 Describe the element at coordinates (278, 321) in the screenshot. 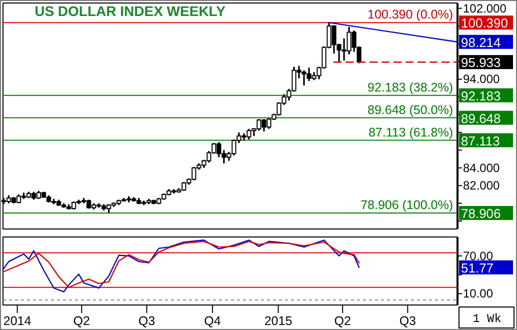

I see `x-tick-label: 2015` at that location.